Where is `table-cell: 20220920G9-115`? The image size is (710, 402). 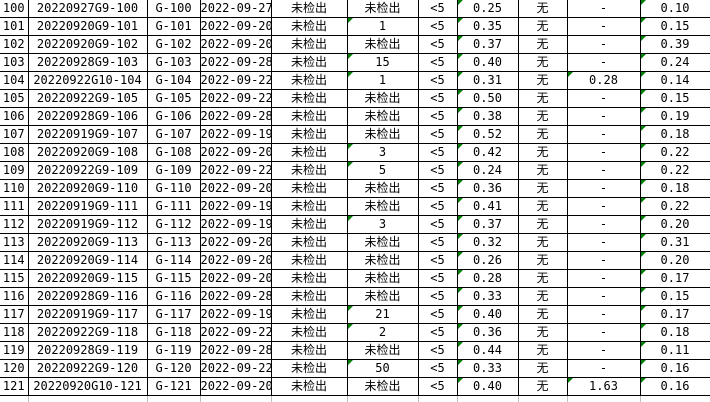
table-cell: 20220920G9-115 is located at coordinates (87, 278).